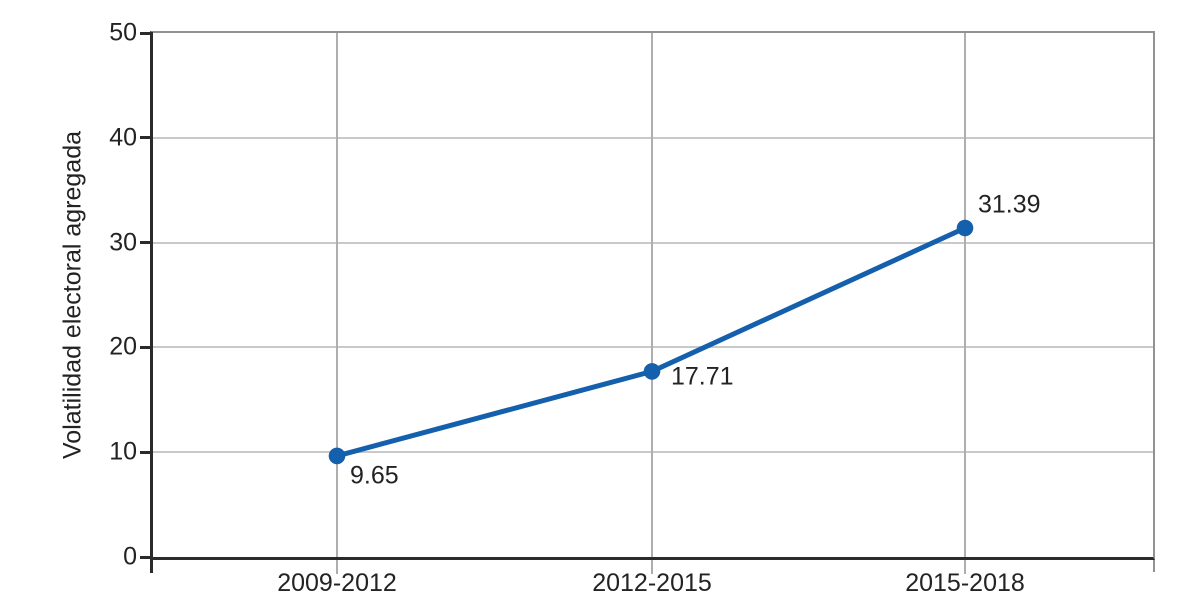  I want to click on data-point-label: 31.39, so click(1009, 204).